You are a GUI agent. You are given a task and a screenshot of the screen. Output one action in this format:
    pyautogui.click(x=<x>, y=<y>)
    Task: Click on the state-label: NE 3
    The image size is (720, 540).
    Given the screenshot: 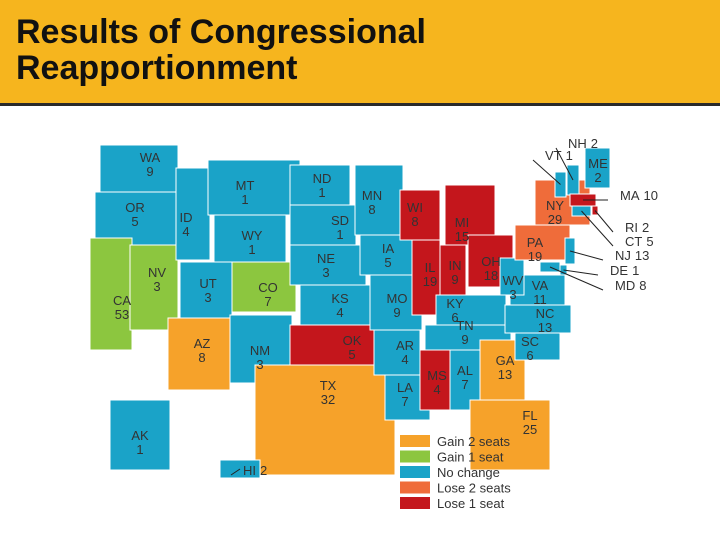 What is the action you would take?
    pyautogui.click(x=326, y=265)
    